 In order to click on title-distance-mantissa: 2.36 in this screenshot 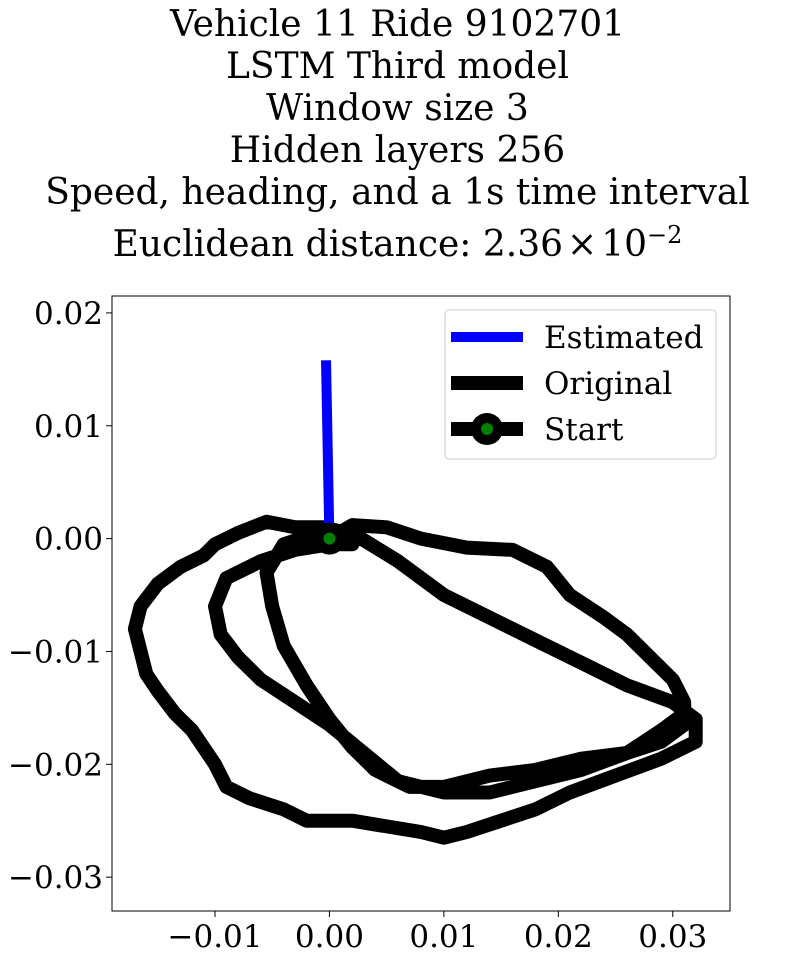, I will do `click(523, 244)`.